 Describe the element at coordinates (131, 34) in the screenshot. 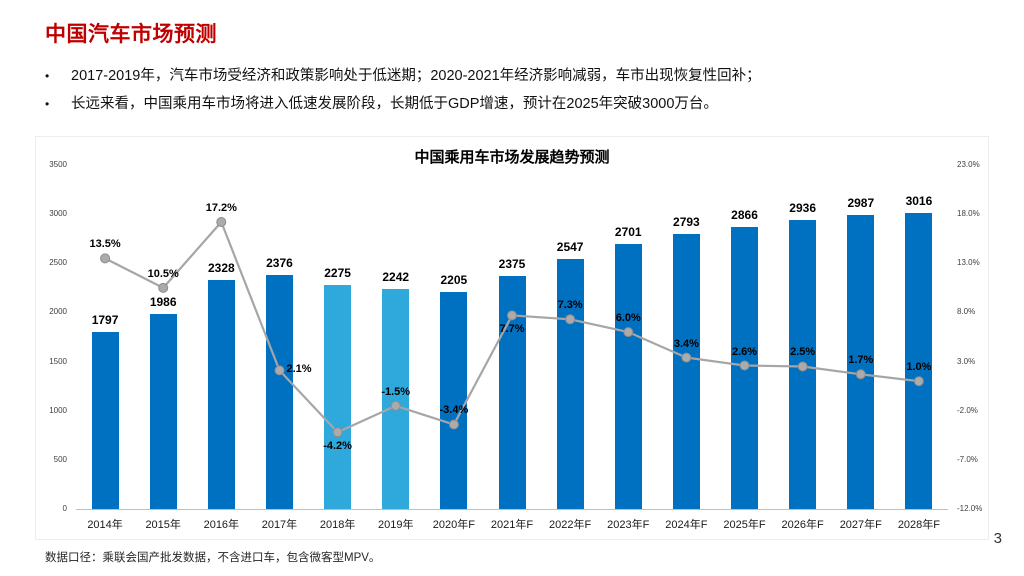

I see `page-title: 中国汽车市场预测` at that location.